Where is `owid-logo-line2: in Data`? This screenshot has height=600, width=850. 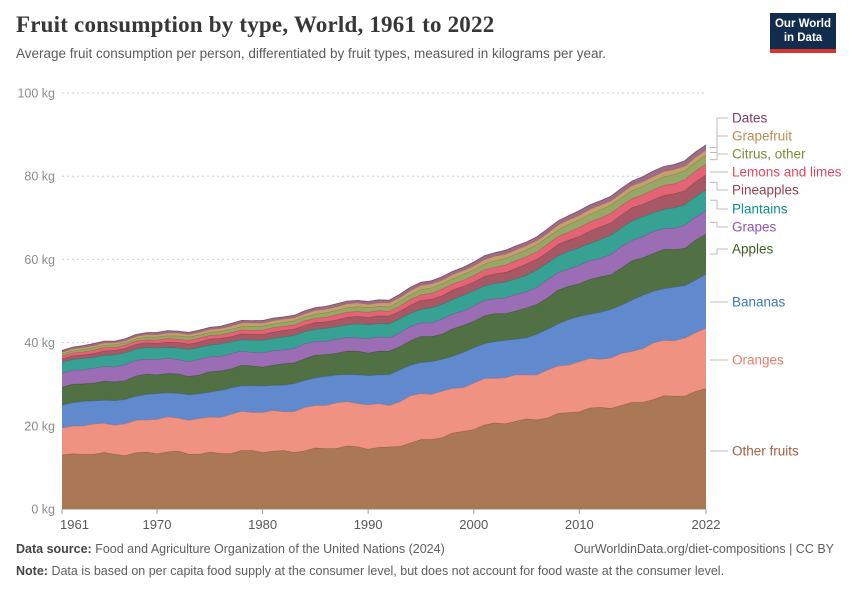 owid-logo-line2: in Data is located at coordinates (803, 37).